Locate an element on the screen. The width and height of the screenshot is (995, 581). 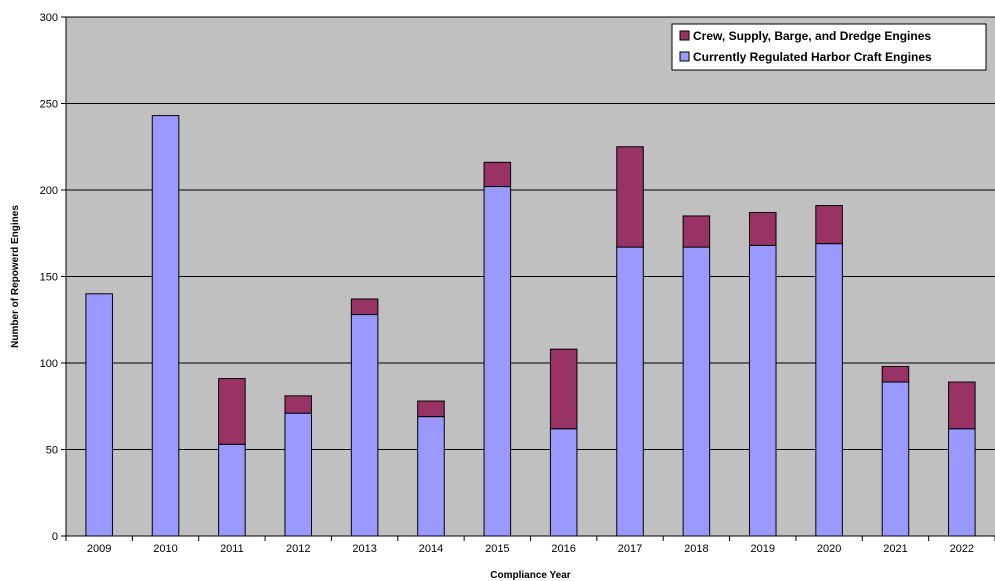
y-tick-label: 50 is located at coordinates (52, 451).